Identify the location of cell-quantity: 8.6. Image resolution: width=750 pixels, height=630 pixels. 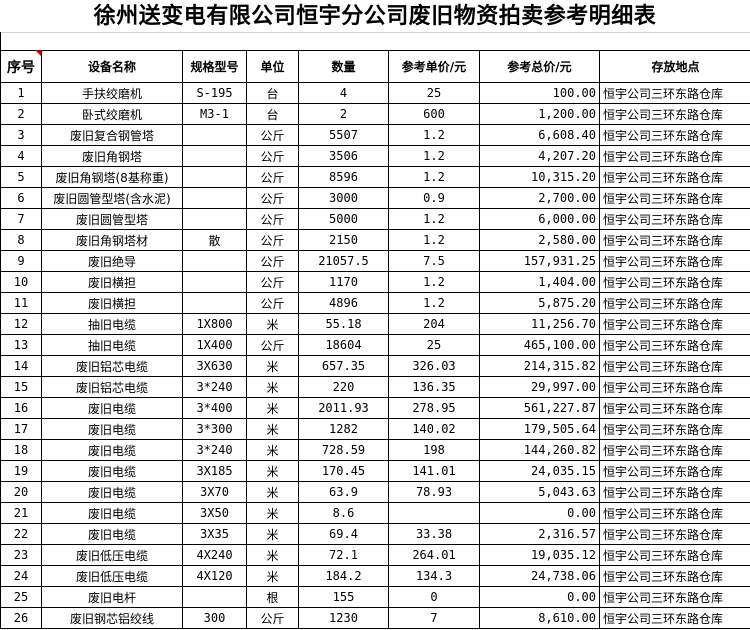
(343, 513).